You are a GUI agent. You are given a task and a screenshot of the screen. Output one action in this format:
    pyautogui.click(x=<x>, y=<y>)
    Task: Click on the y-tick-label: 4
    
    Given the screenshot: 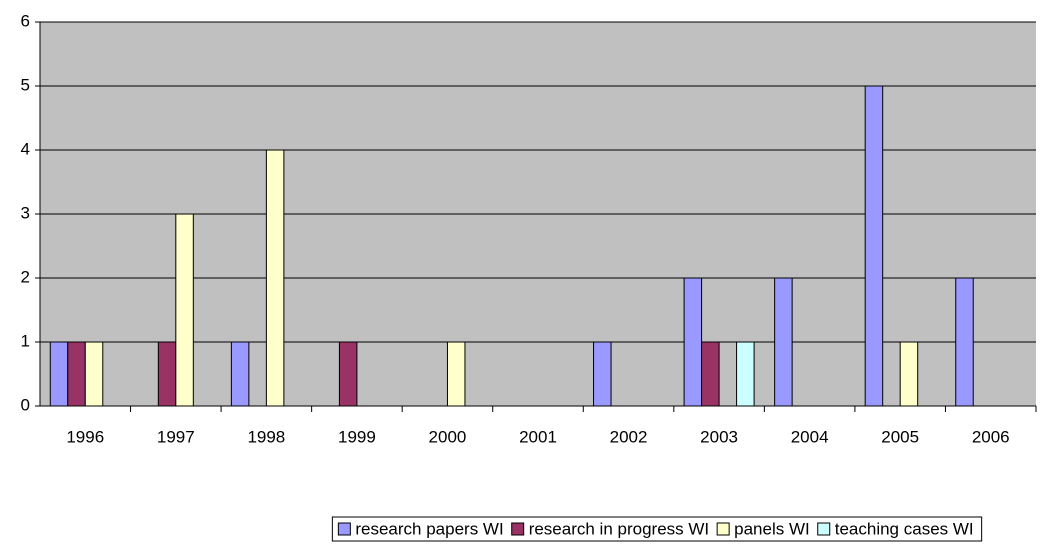 What is the action you would take?
    pyautogui.click(x=25, y=148)
    